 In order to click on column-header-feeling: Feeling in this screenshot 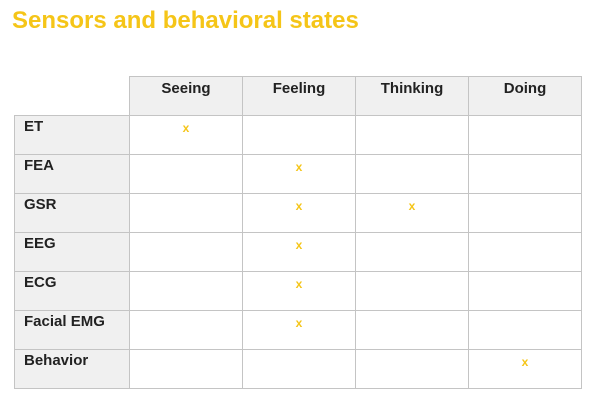, I will do `click(299, 96)`.